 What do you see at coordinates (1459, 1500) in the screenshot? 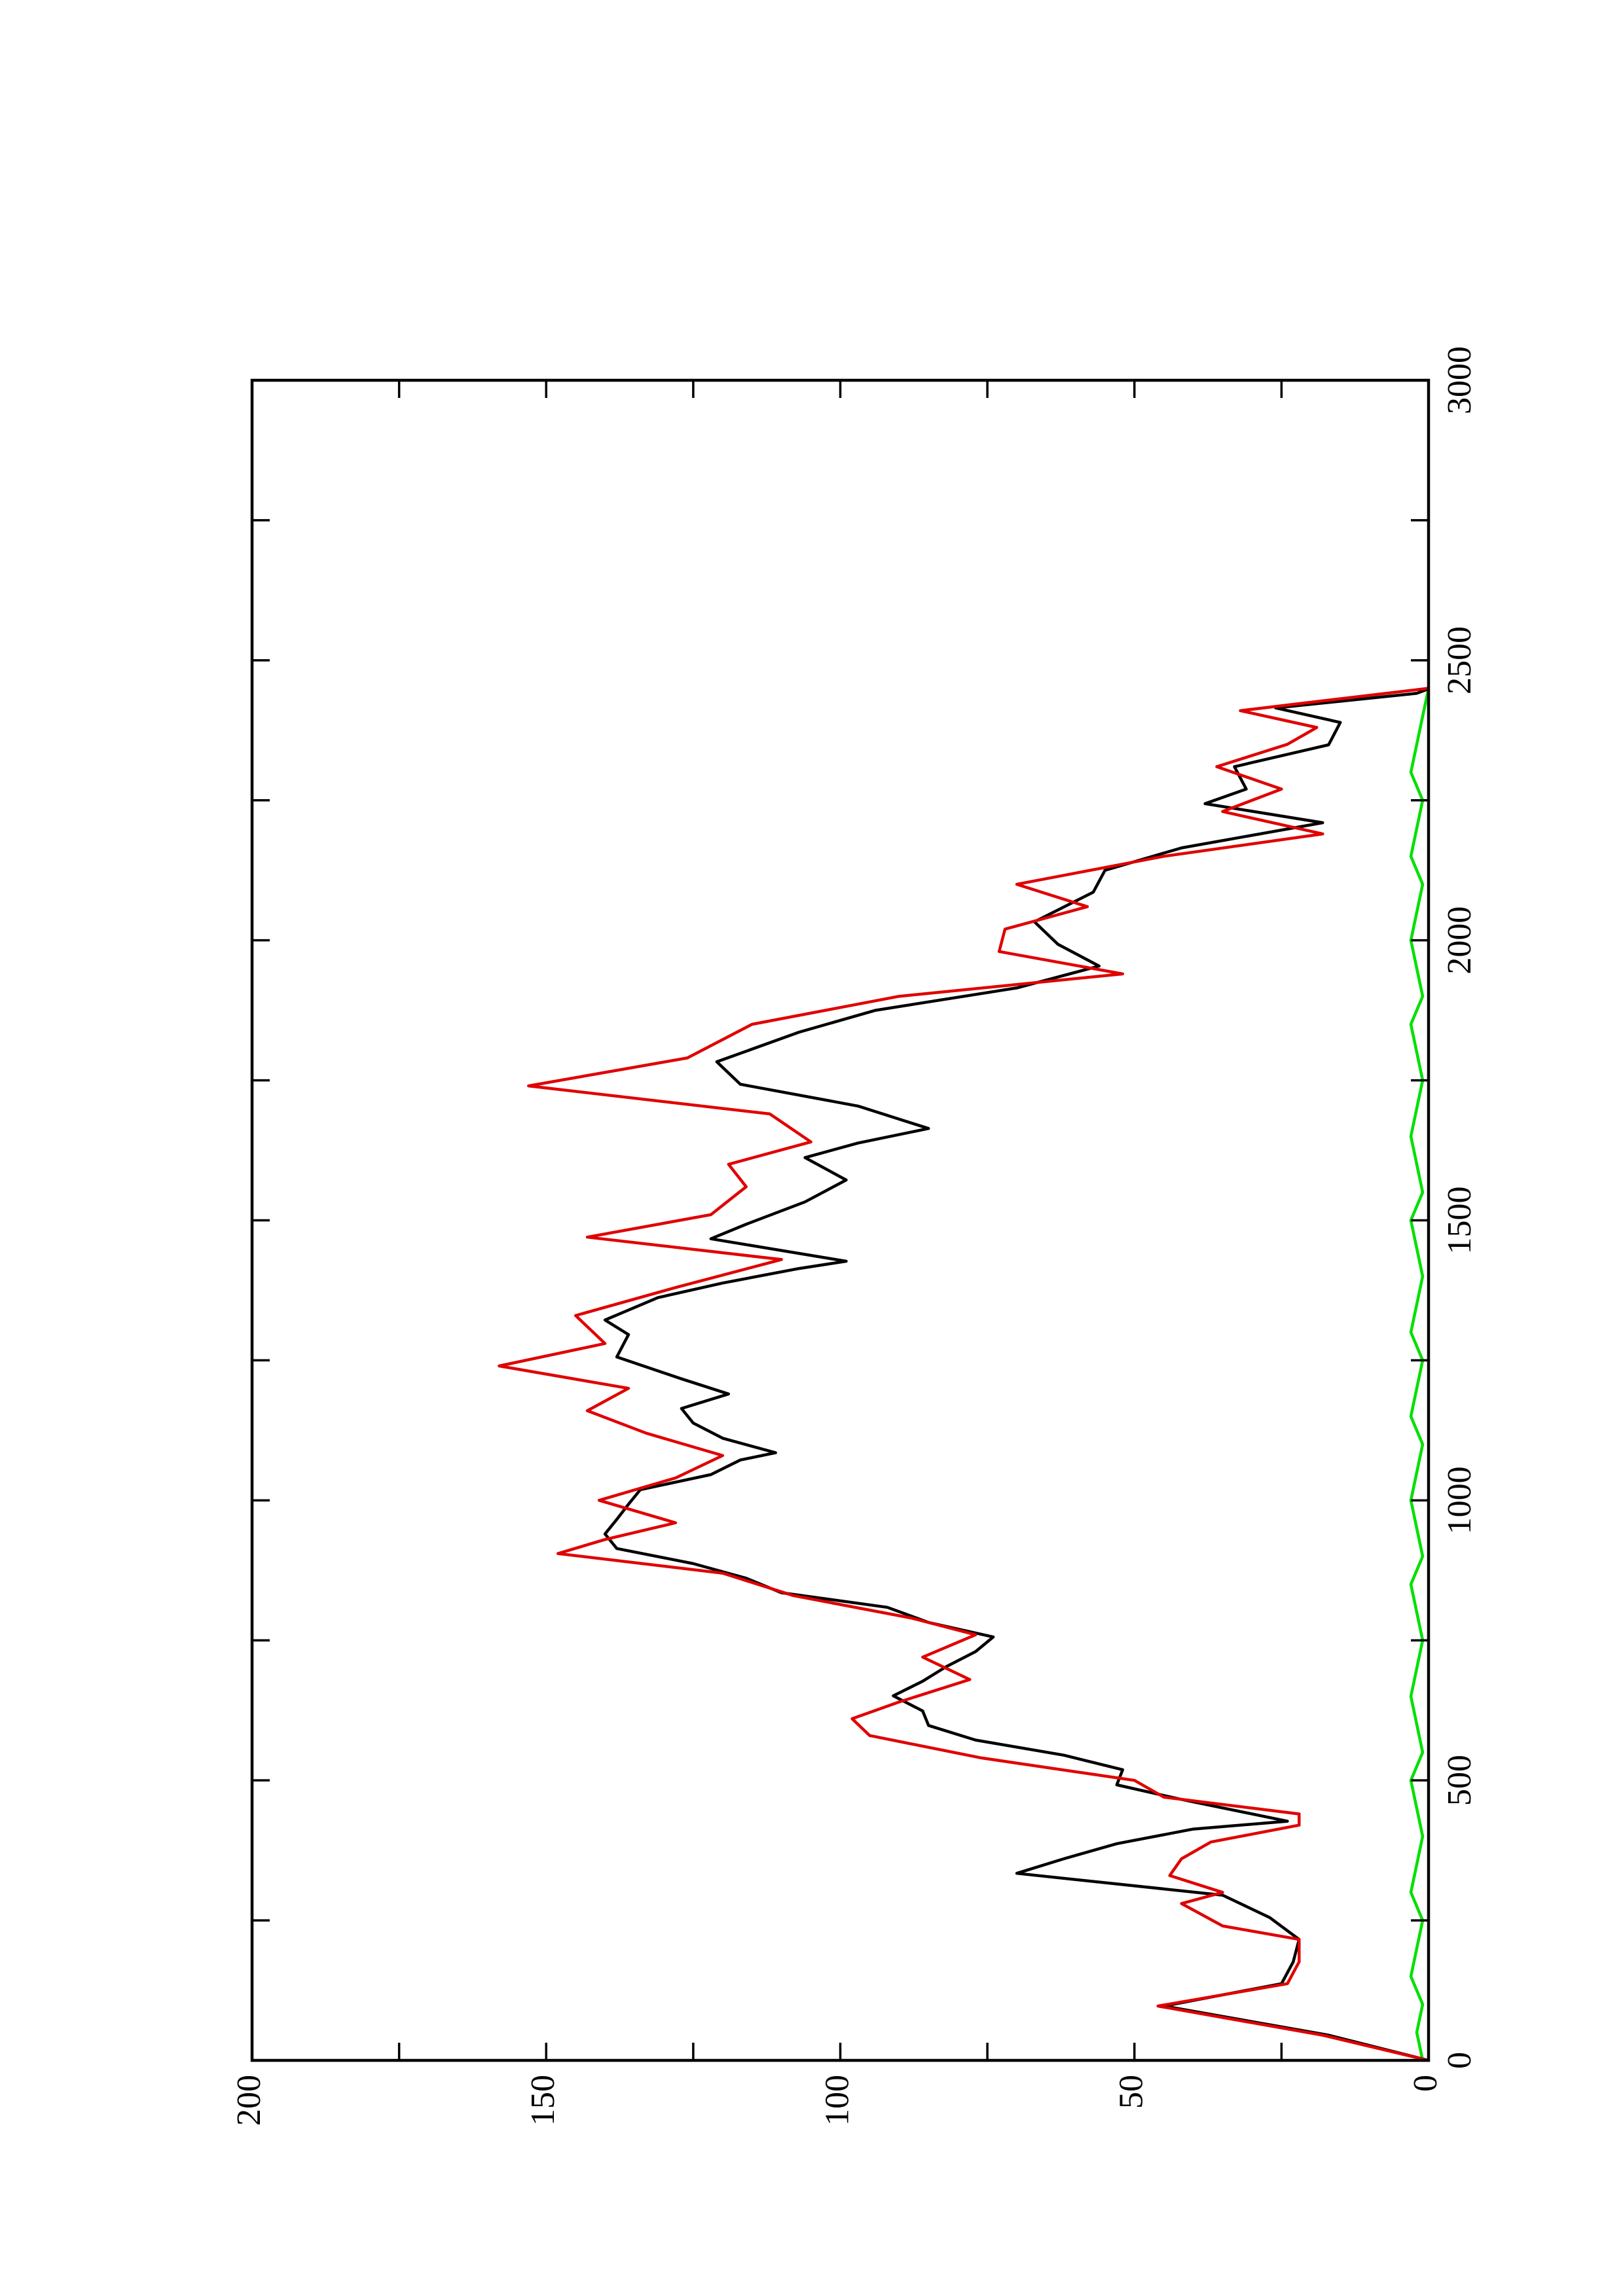
I see `x-tick-label: 1000` at bounding box center [1459, 1500].